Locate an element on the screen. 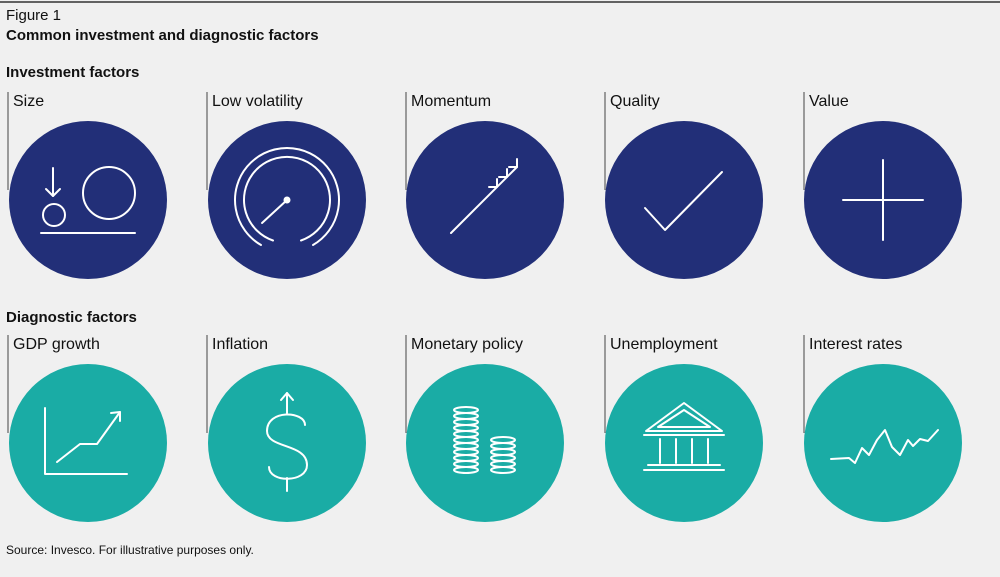 The height and width of the screenshot is (577, 1000). plus-icon is located at coordinates (883, 200).